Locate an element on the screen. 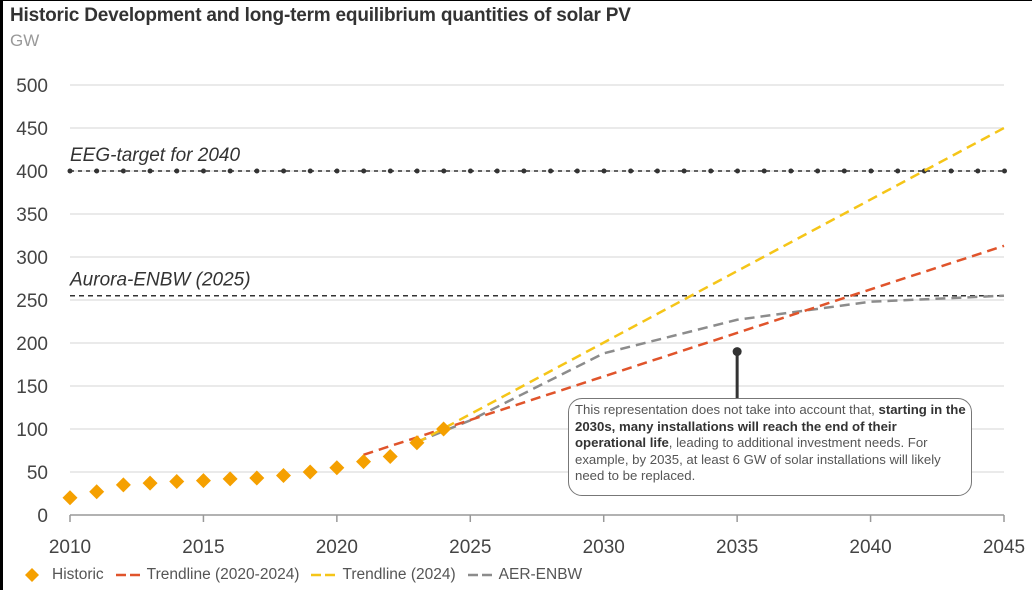  frame-top-border is located at coordinates (516, 0).